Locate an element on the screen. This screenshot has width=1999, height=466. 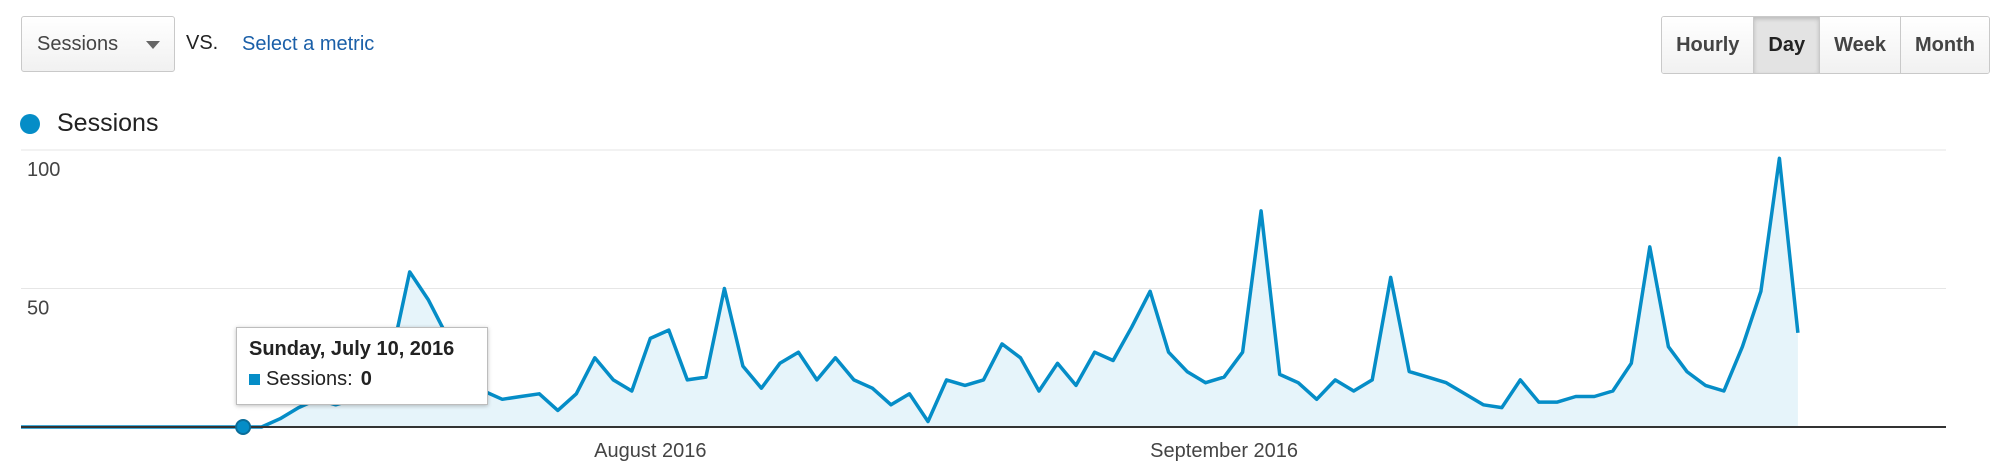
tooltip-swatch-icon is located at coordinates (254, 379).